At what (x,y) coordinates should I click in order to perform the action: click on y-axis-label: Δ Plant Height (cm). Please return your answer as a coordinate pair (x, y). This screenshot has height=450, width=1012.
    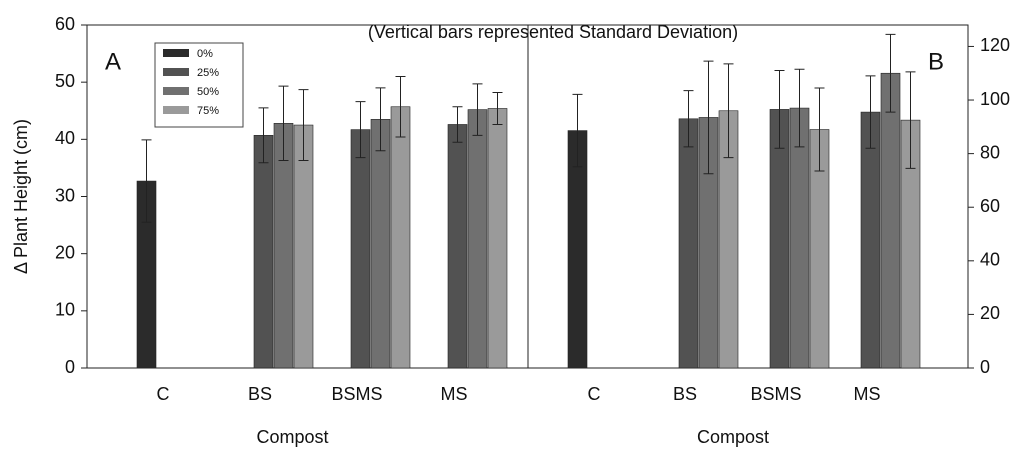
    Looking at the image, I should click on (21, 196).